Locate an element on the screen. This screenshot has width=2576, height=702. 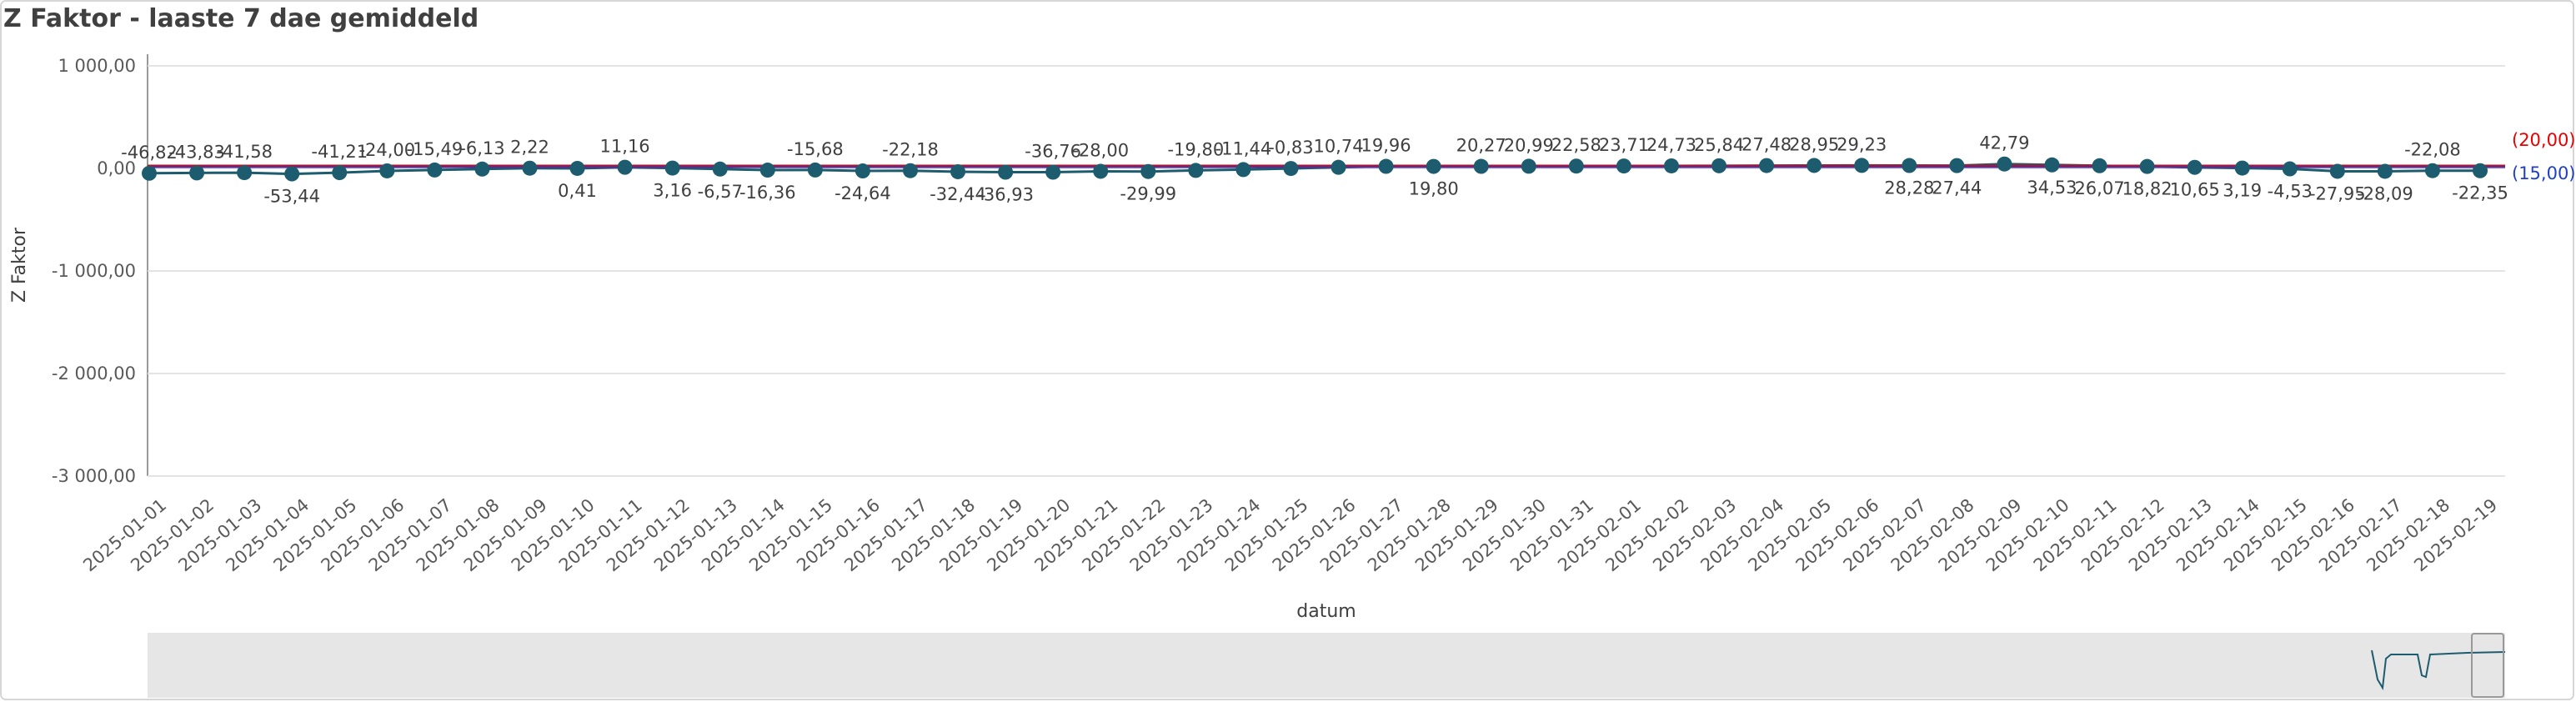
data-label: 20,27 is located at coordinates (1481, 146).